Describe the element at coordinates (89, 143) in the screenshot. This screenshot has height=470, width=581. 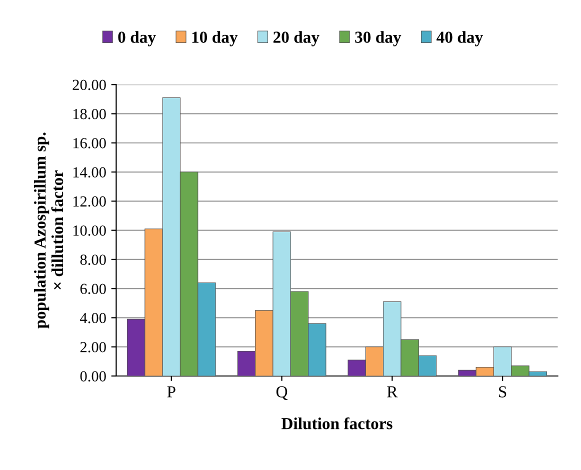
I see `y-tick-label: 16.00` at that location.